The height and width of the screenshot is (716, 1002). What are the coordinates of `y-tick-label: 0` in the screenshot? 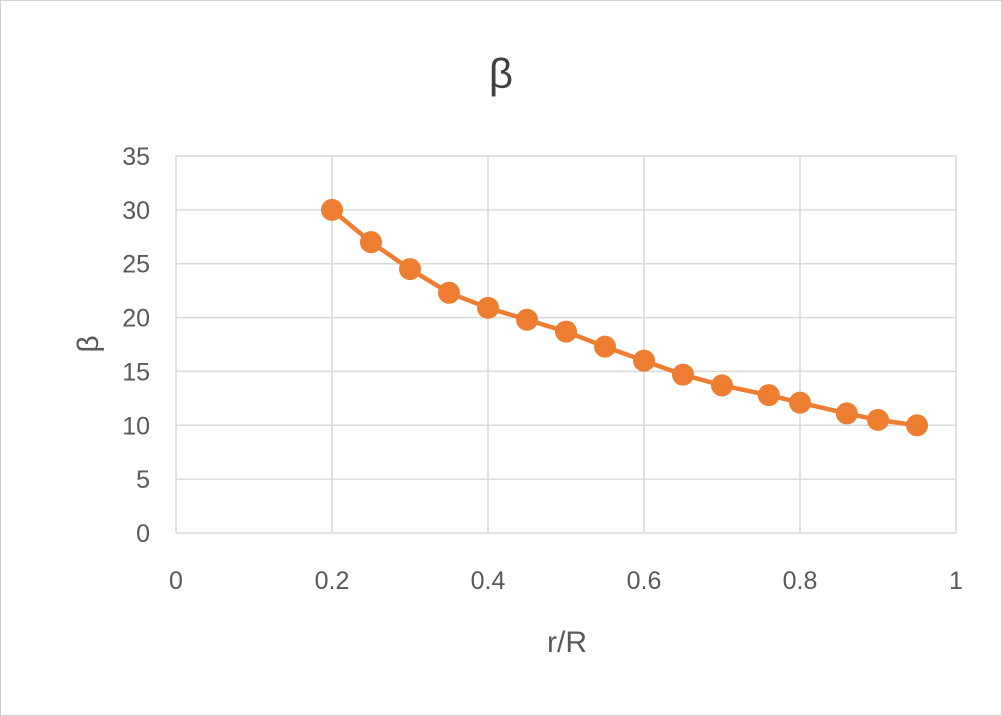 It's located at (143, 534).